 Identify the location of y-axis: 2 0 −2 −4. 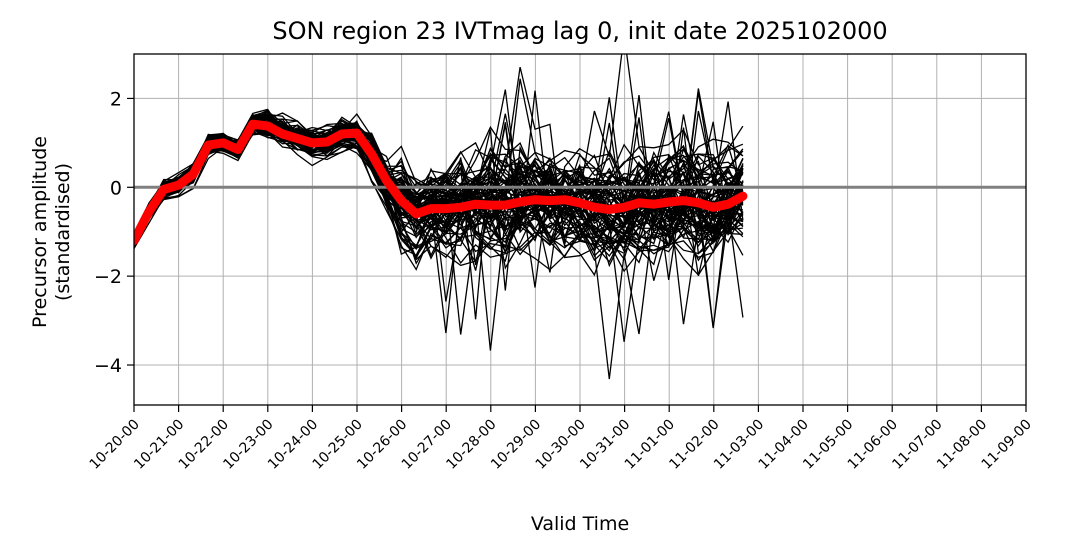
(114, 232).